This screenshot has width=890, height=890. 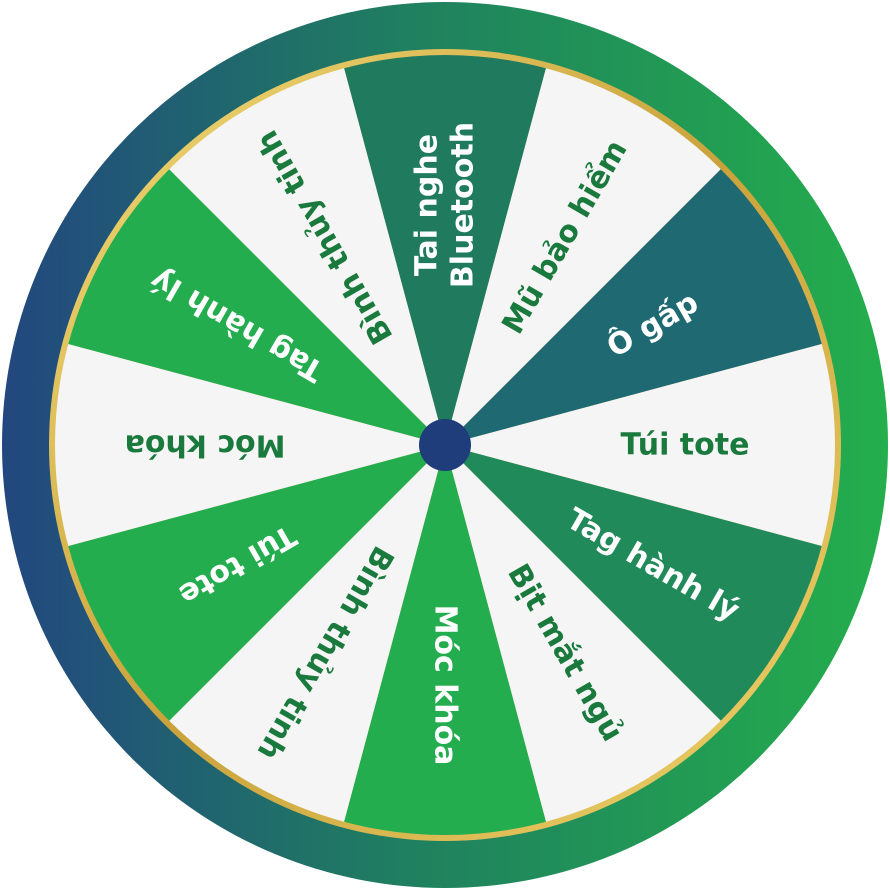 I want to click on segment-label-text: Bluetooth, so click(x=463, y=205).